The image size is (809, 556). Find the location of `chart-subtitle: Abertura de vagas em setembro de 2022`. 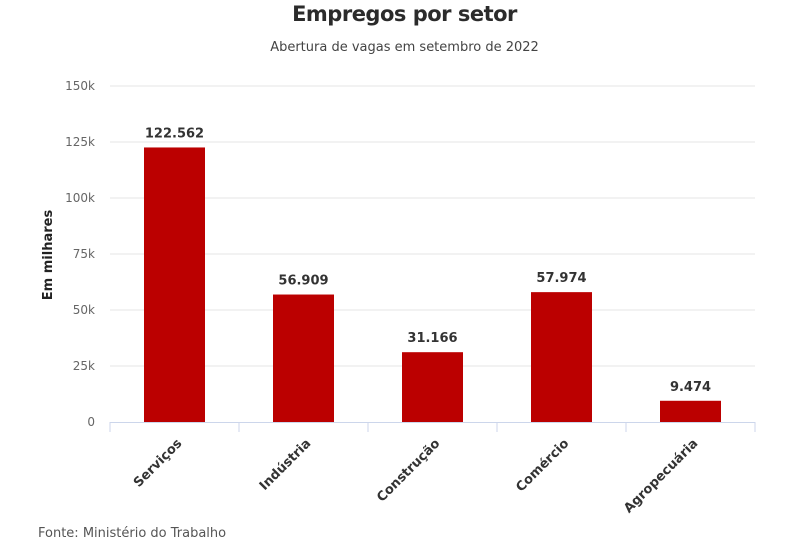

chart-subtitle: Abertura de vagas em setembro de 2022 is located at coordinates (404, 47).